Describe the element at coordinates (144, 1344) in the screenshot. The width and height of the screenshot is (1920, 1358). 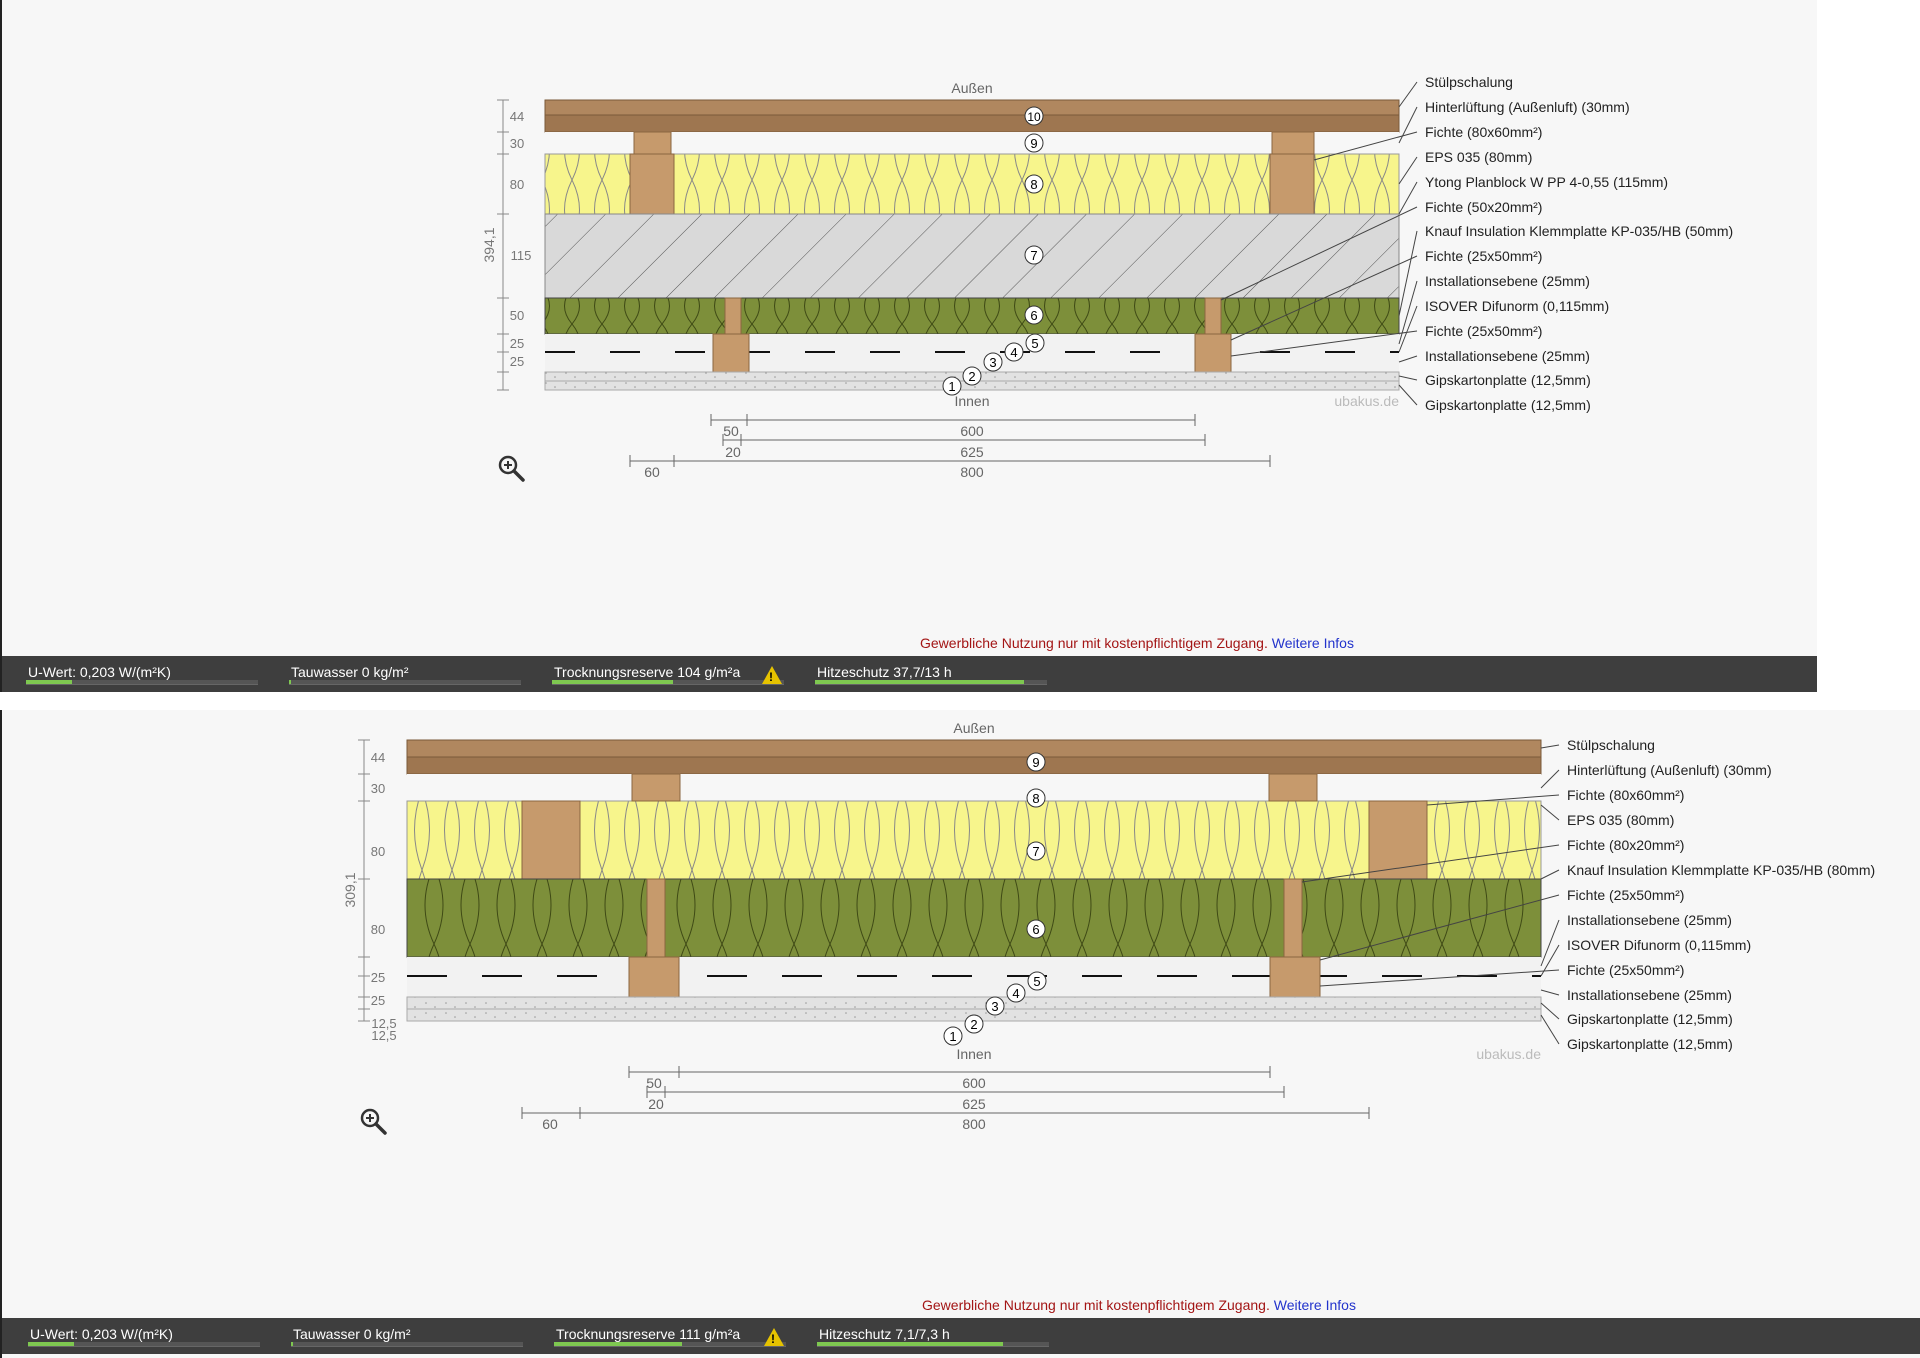
I see `u-value-bar` at that location.